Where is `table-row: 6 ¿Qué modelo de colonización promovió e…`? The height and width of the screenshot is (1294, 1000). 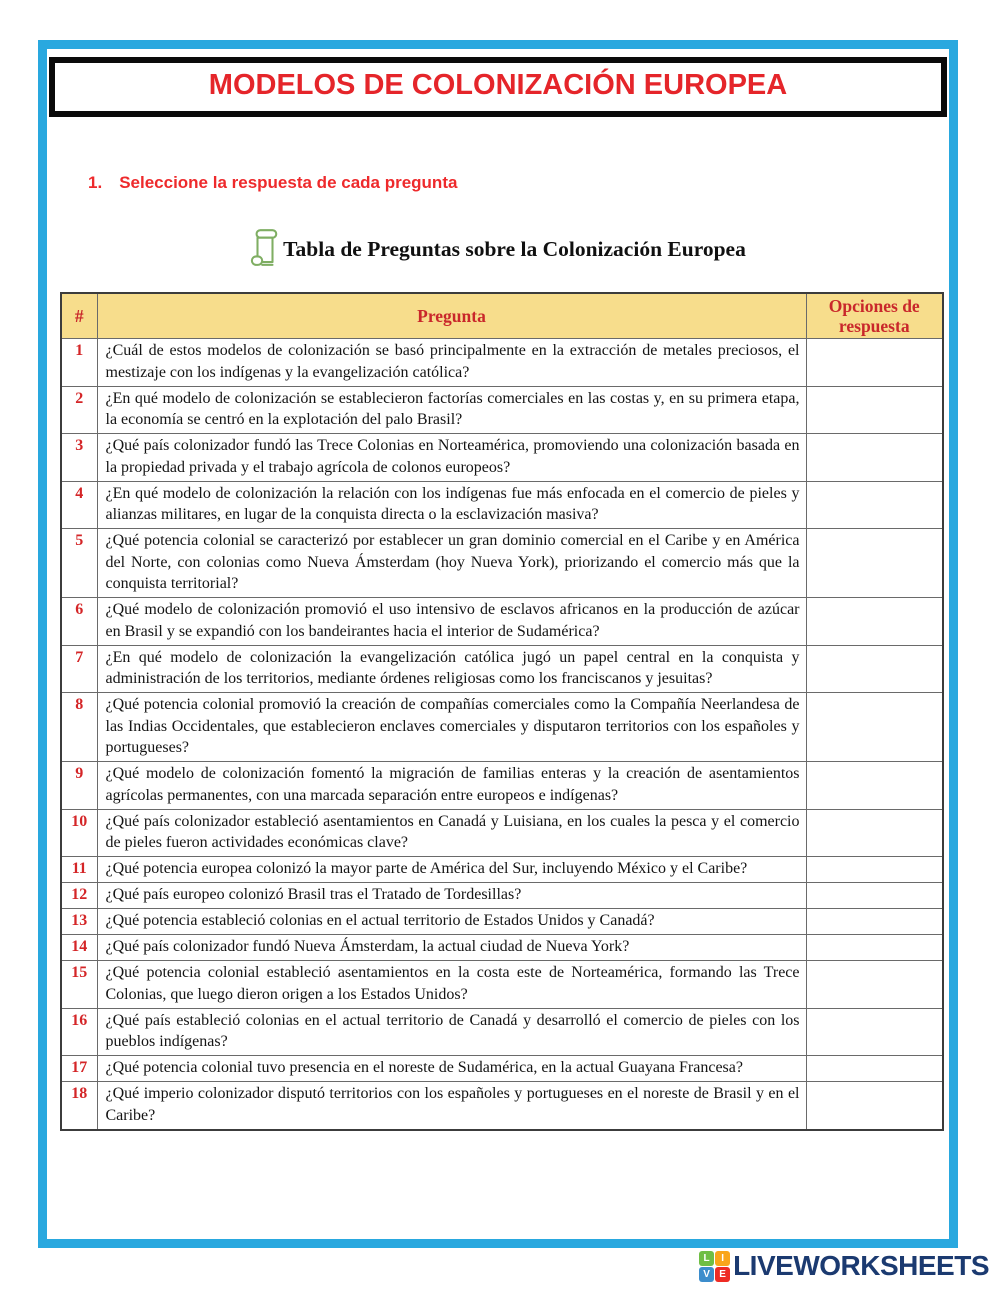 table-row: 6 ¿Qué modelo de colonización promovió e… is located at coordinates (502, 621).